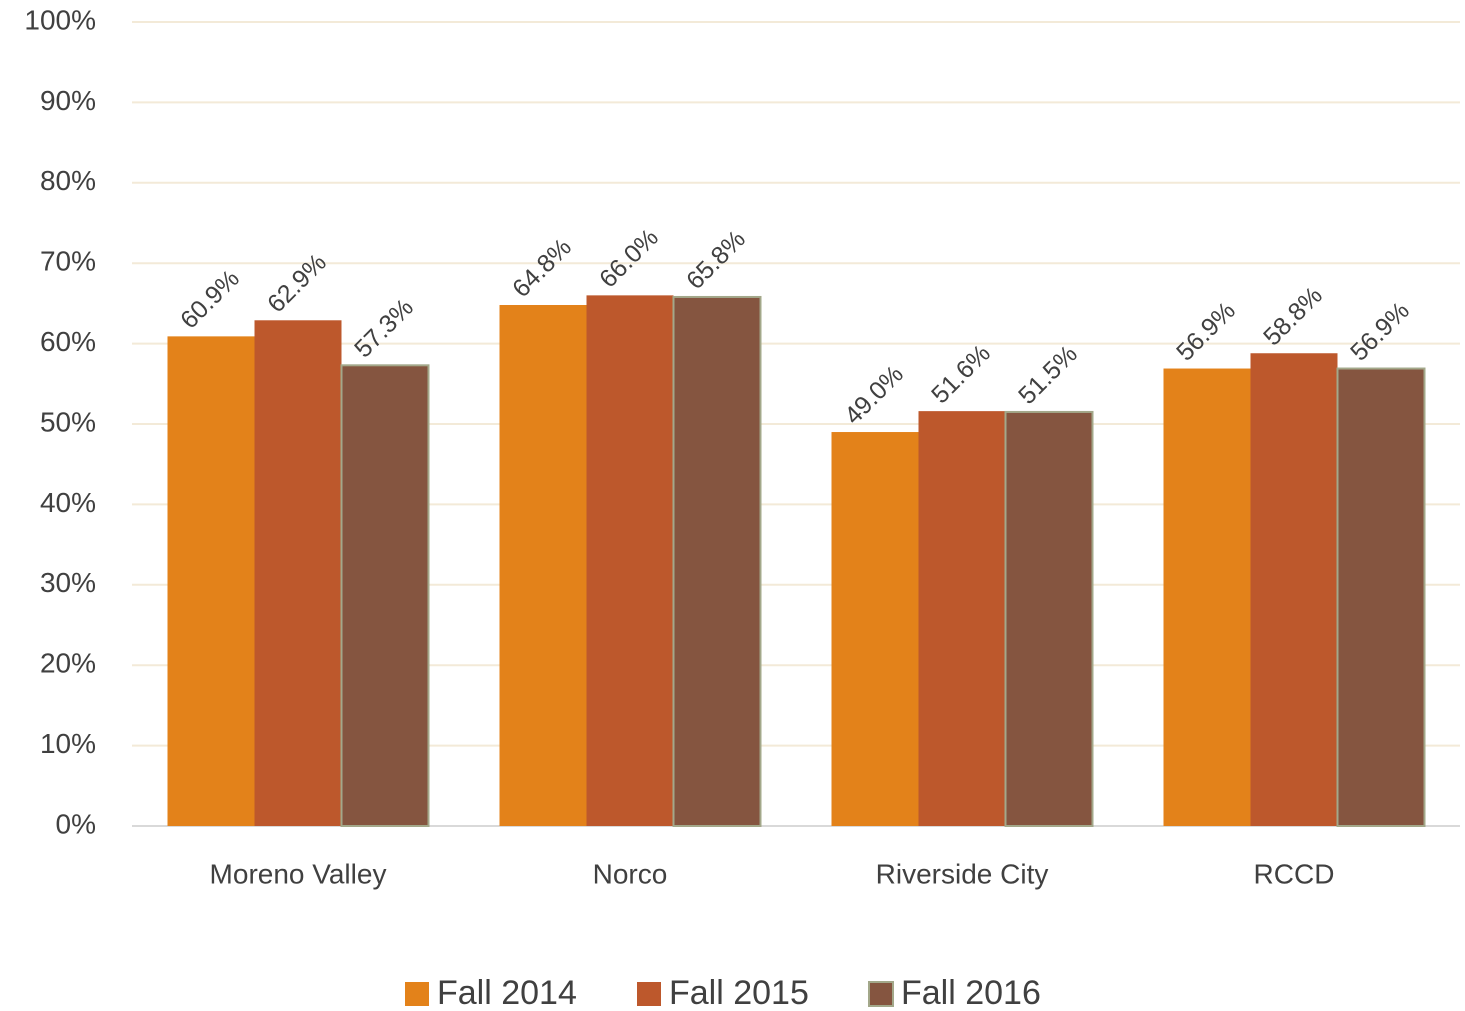 The width and height of the screenshot is (1465, 1011). What do you see at coordinates (739, 992) in the screenshot?
I see `legend-label: Fall 2015` at bounding box center [739, 992].